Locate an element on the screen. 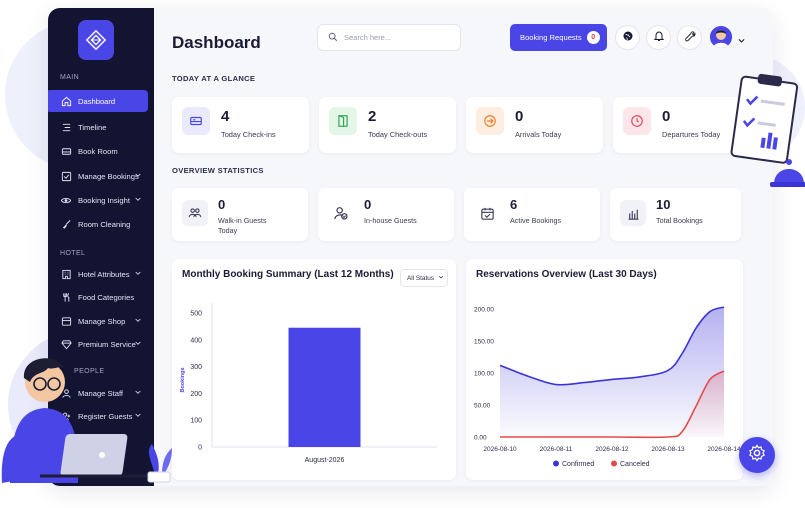  walkin-guests-icon is located at coordinates (195, 213).